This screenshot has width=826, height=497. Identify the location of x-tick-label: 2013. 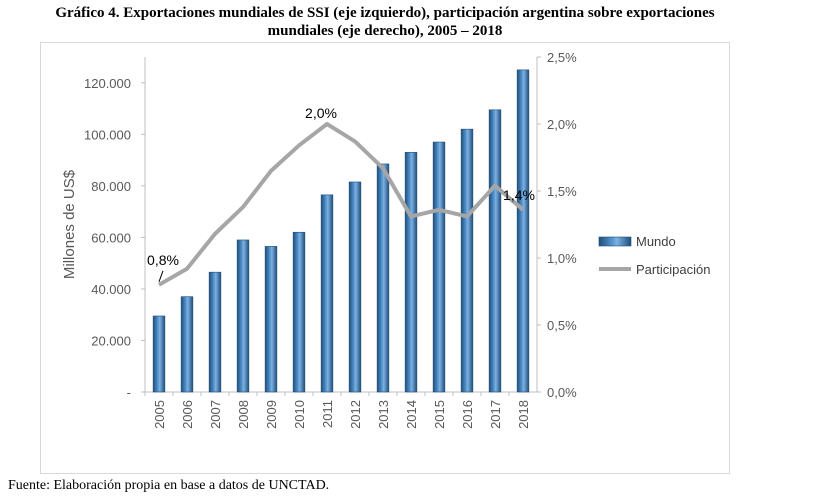
(383, 414).